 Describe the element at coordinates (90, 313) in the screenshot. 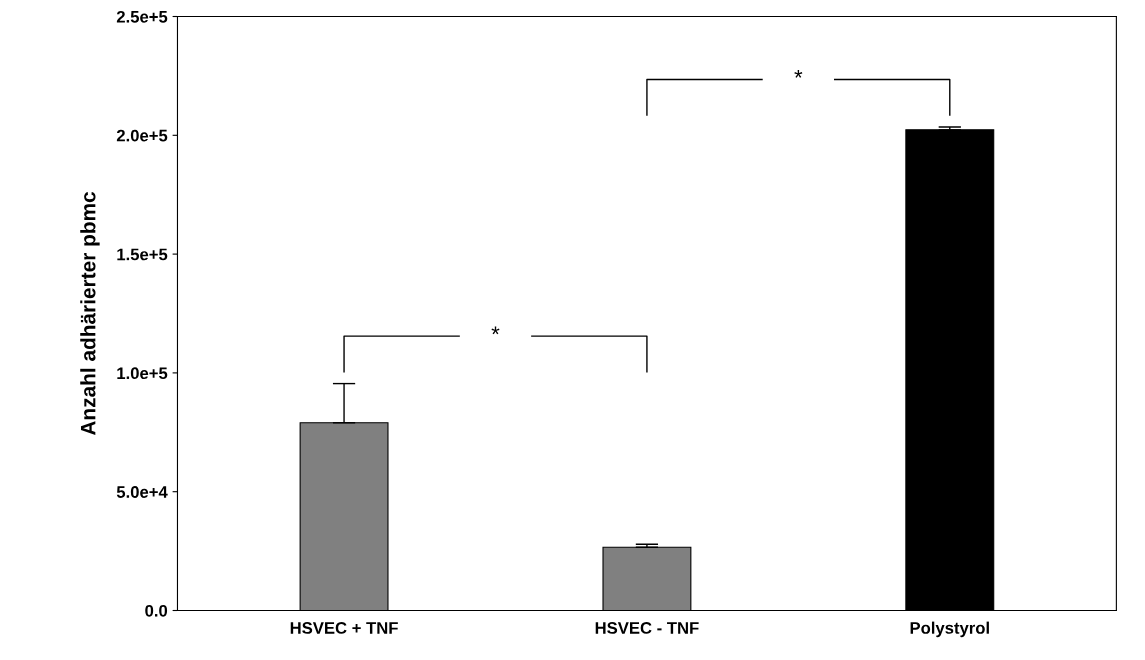

I see `y-axis-title: Anzahl adhärierter pbmc` at that location.